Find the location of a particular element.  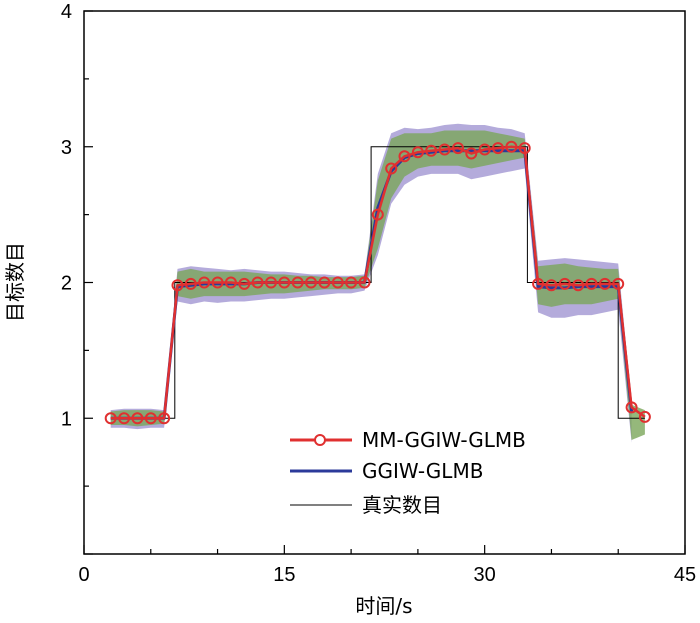

legend: MM-GGIW-GLMB GGIW-GLMB 真实数目 is located at coordinates (408, 472).